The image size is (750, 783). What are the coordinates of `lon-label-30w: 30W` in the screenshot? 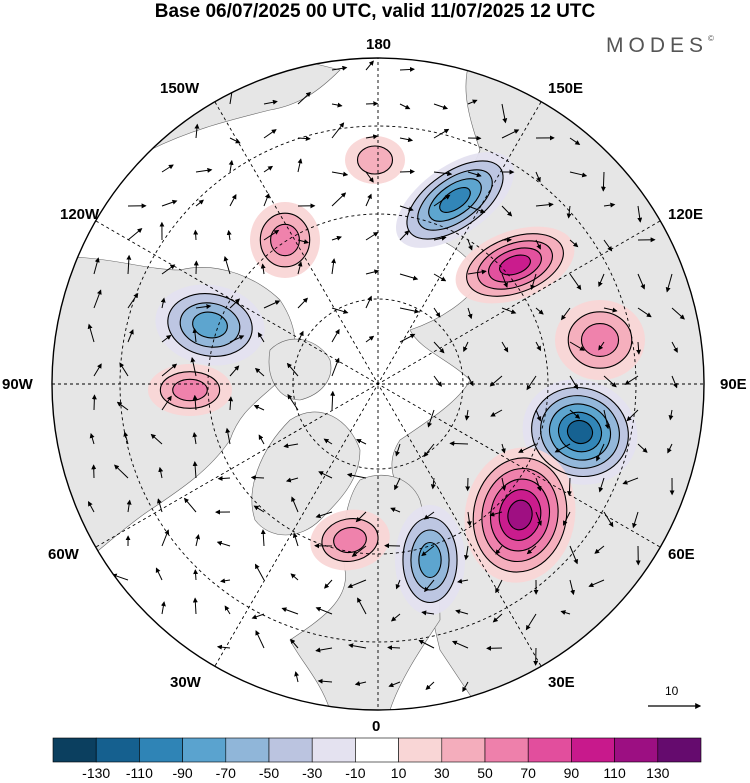 It's located at (185, 682).